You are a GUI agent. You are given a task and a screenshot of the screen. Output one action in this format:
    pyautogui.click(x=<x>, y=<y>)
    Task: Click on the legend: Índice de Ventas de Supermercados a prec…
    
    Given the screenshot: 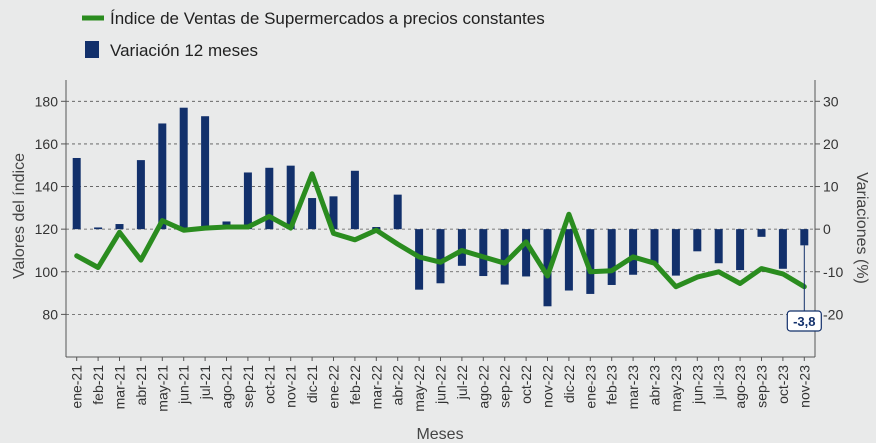 What is the action you would take?
    pyautogui.click(x=313, y=34)
    